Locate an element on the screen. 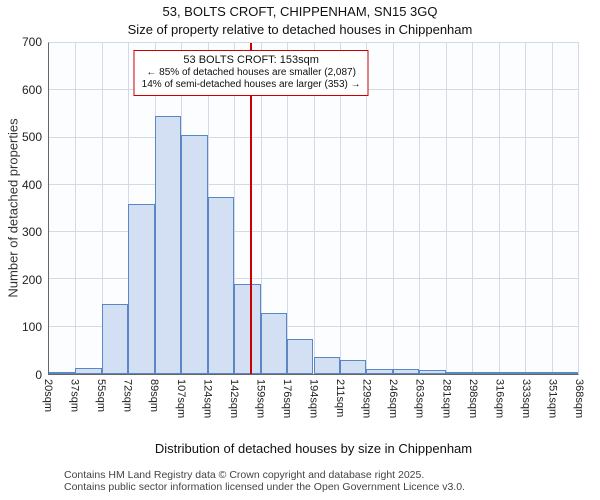 Image resolution: width=600 pixels, height=500 pixels. h-gridline is located at coordinates (313, 42).